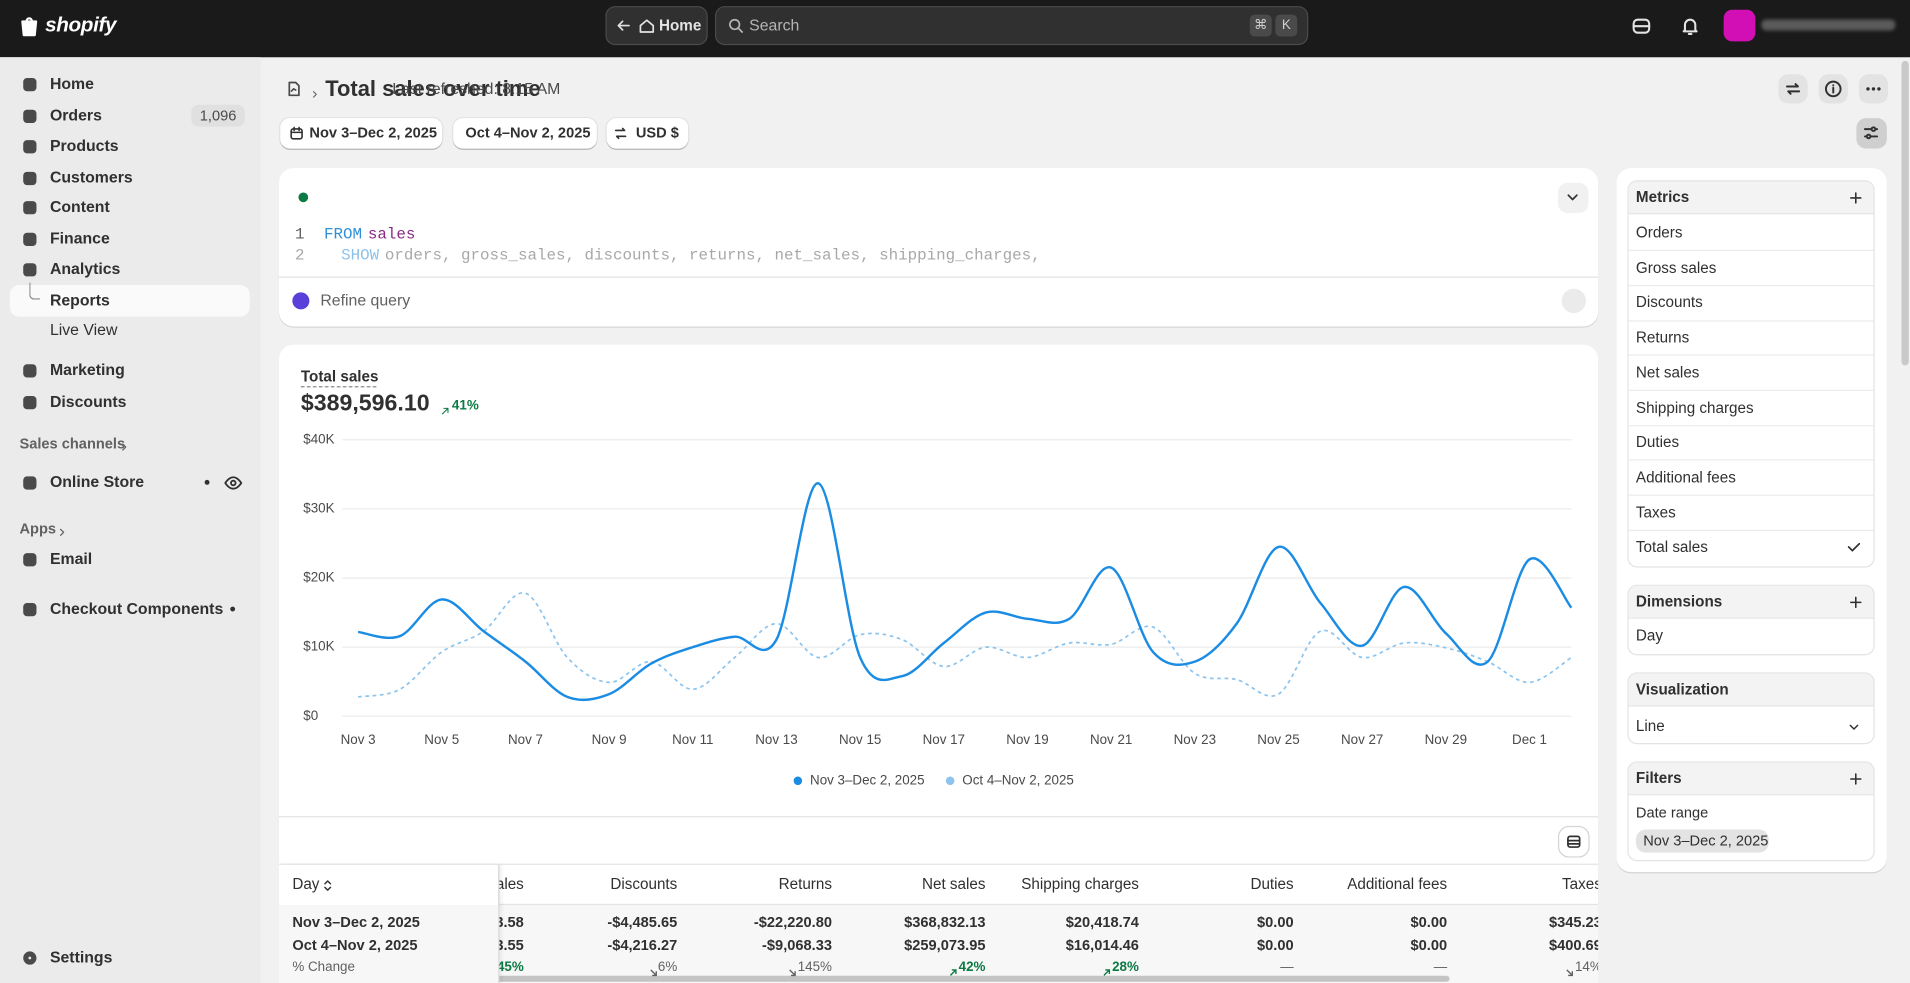 This screenshot has width=1910, height=983. What do you see at coordinates (87, 369) in the screenshot?
I see `nav-item: Marketing` at bounding box center [87, 369].